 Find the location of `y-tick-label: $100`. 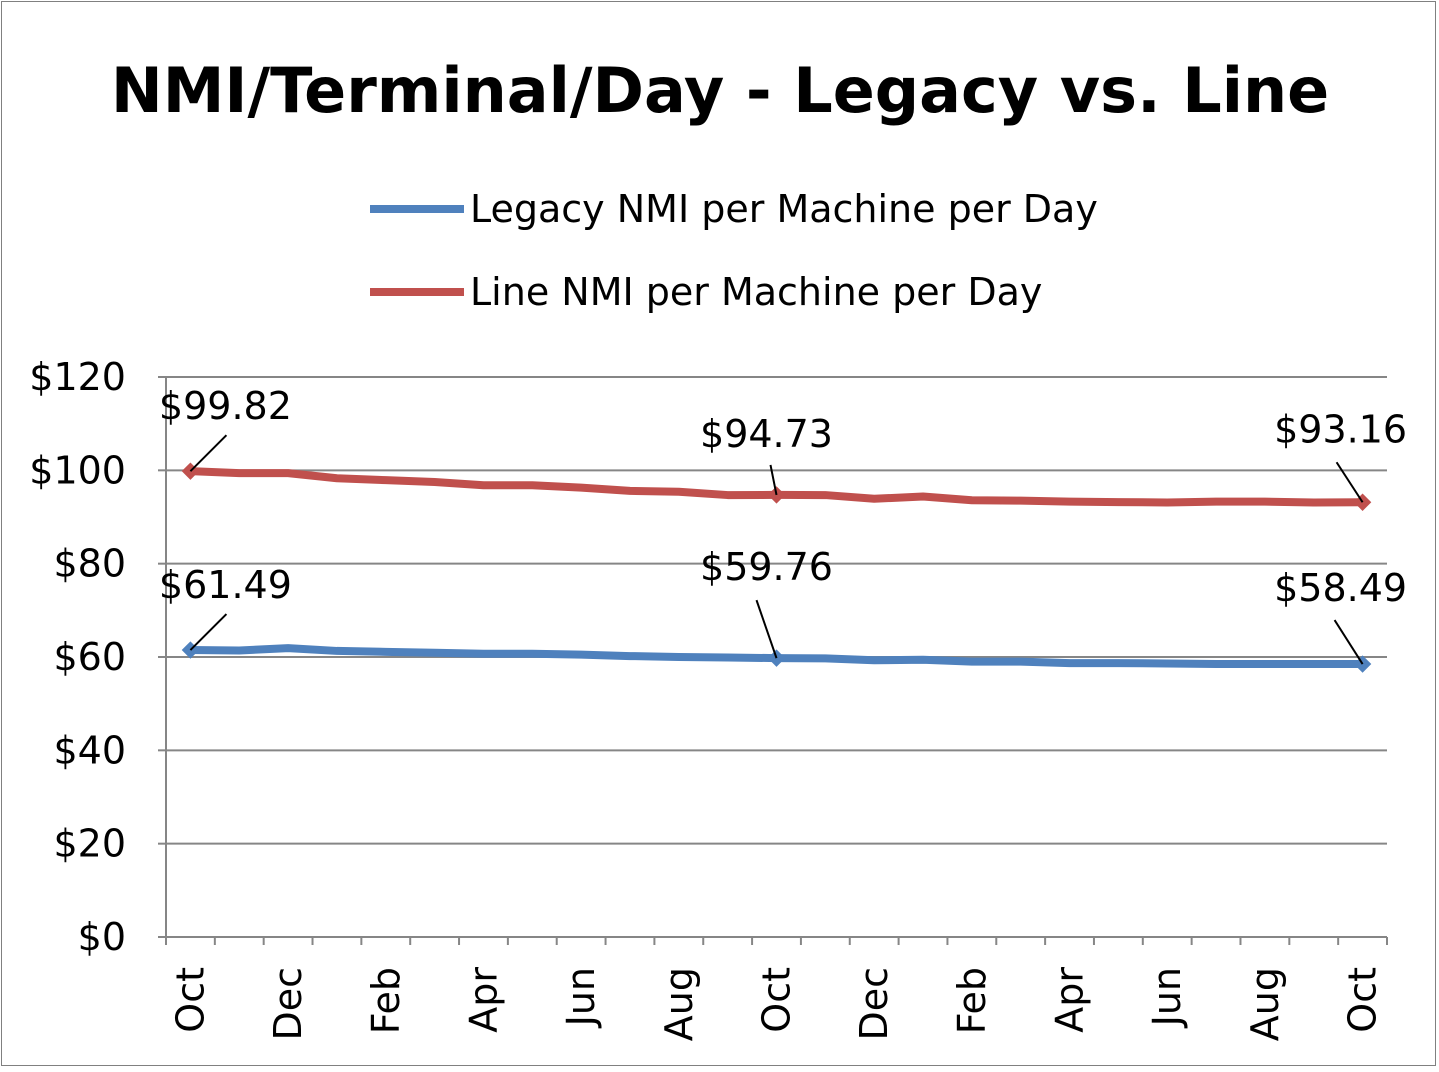

y-tick-label: $100 is located at coordinates (77, 470).